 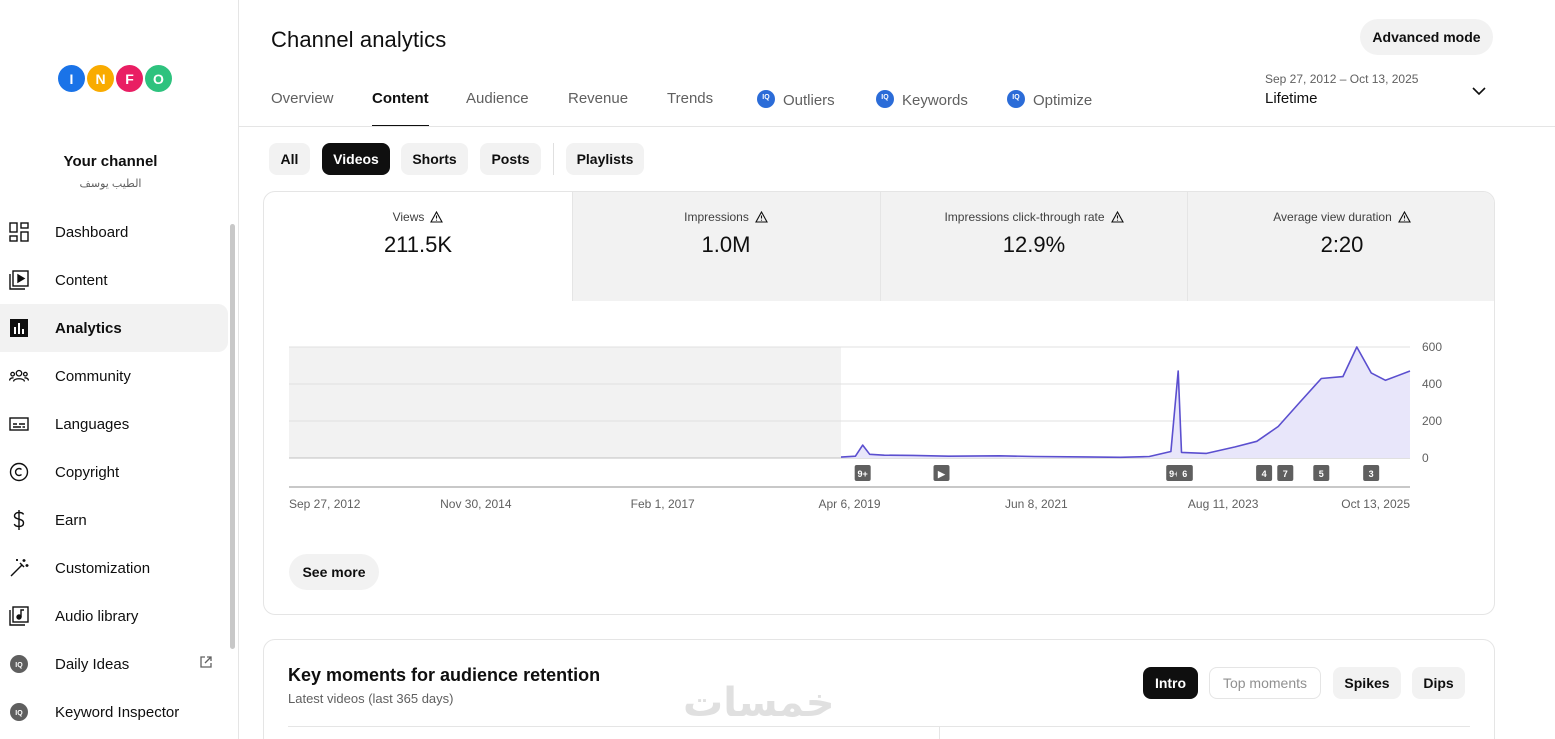 What do you see at coordinates (1432, 421) in the screenshot?
I see `y-tick-label: 200` at bounding box center [1432, 421].